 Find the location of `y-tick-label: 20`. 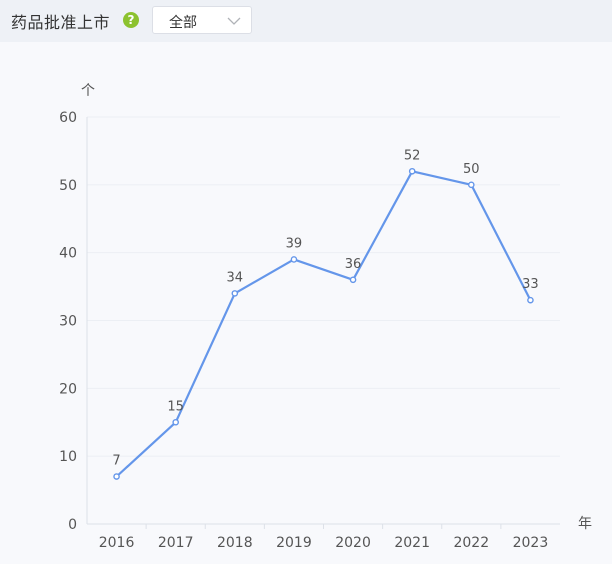

y-tick-label: 20 is located at coordinates (68, 389).